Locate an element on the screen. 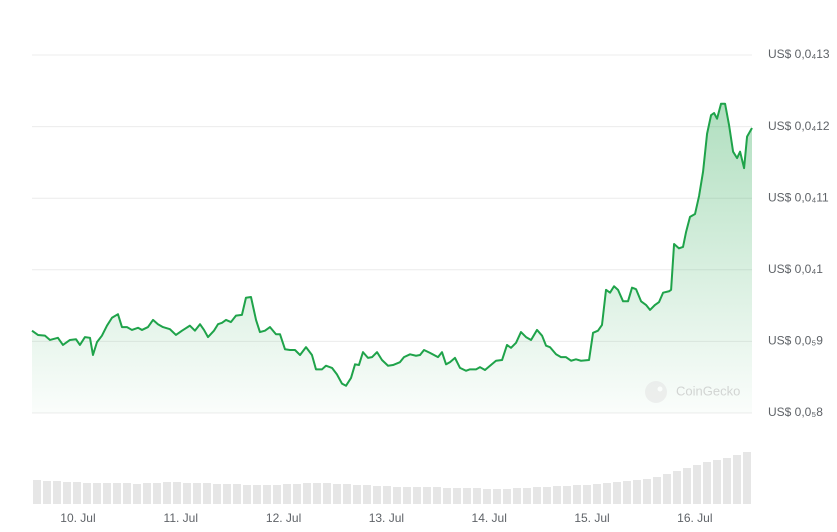 The height and width of the screenshot is (532, 837). watermark: CoinGecko is located at coordinates (692, 392).